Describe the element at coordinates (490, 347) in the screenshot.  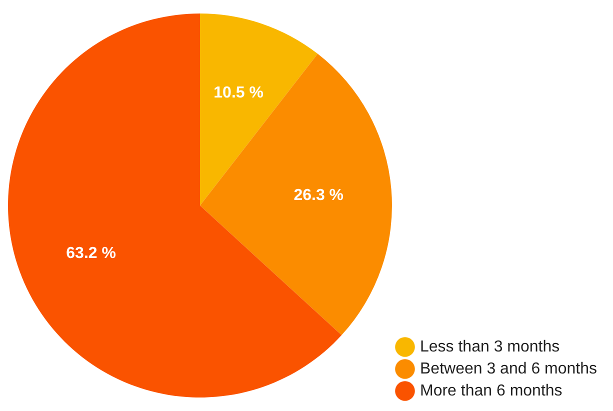
I see `legend-label: Less than 3 months` at that location.